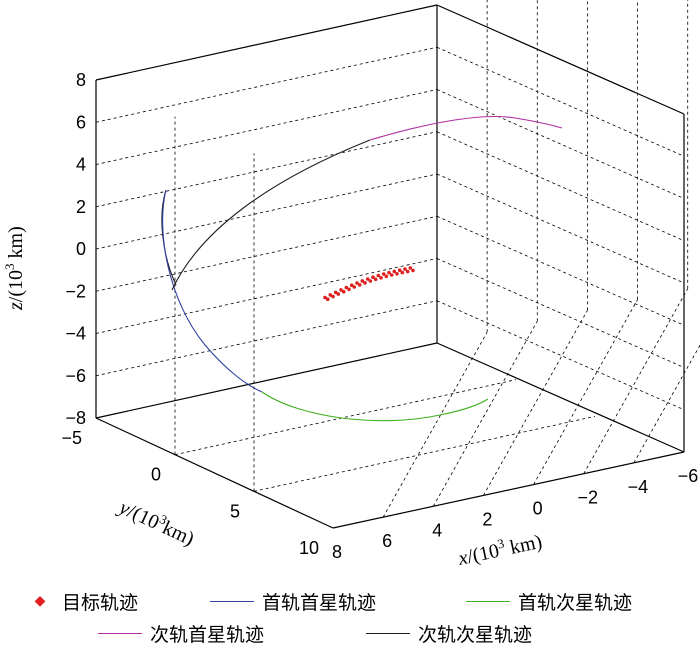  Describe the element at coordinates (16, 286) in the screenshot. I see `axis-label-unit: /(10` at that location.